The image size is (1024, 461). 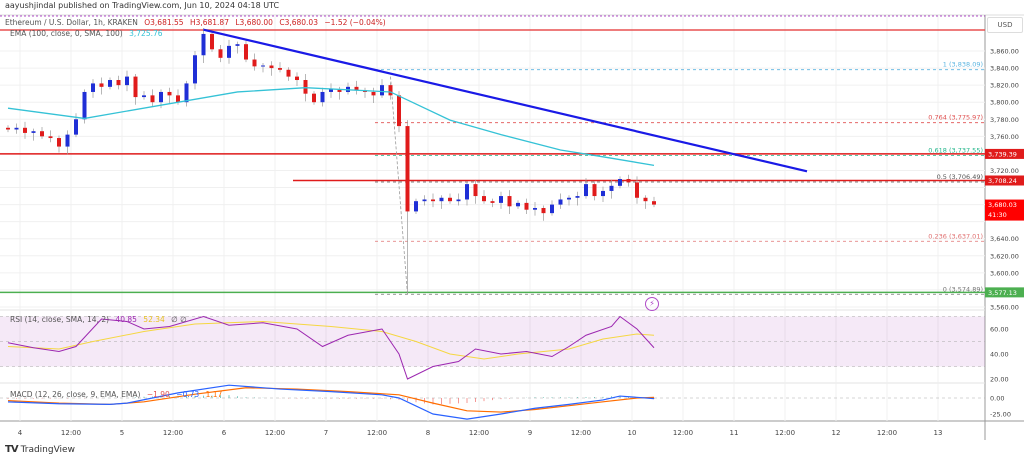 I want to click on macd-tick-label: -25.00, so click(x=1000, y=415).